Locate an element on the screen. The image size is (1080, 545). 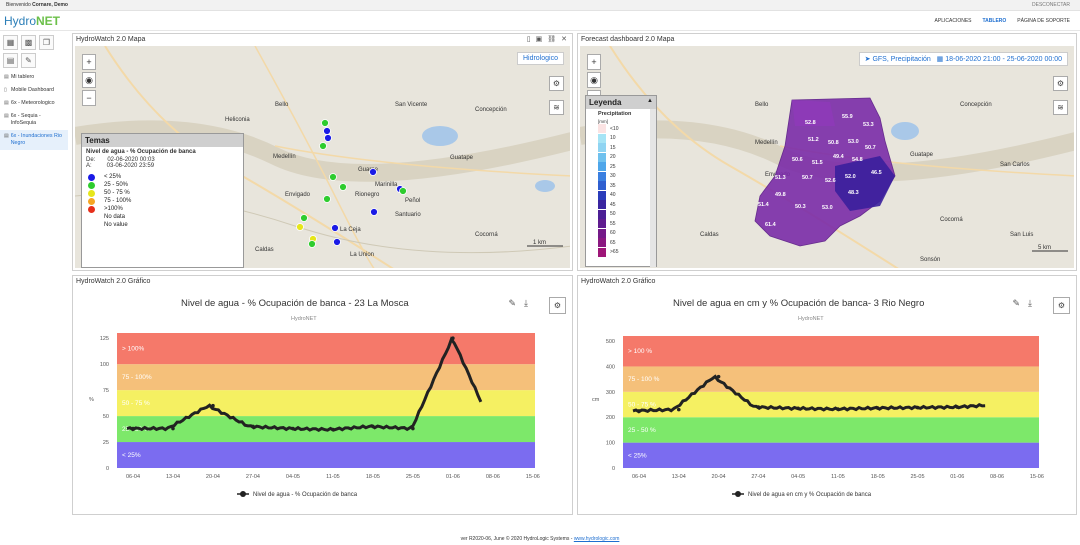
y-tick-label: 125 is located at coordinates (104, 339).